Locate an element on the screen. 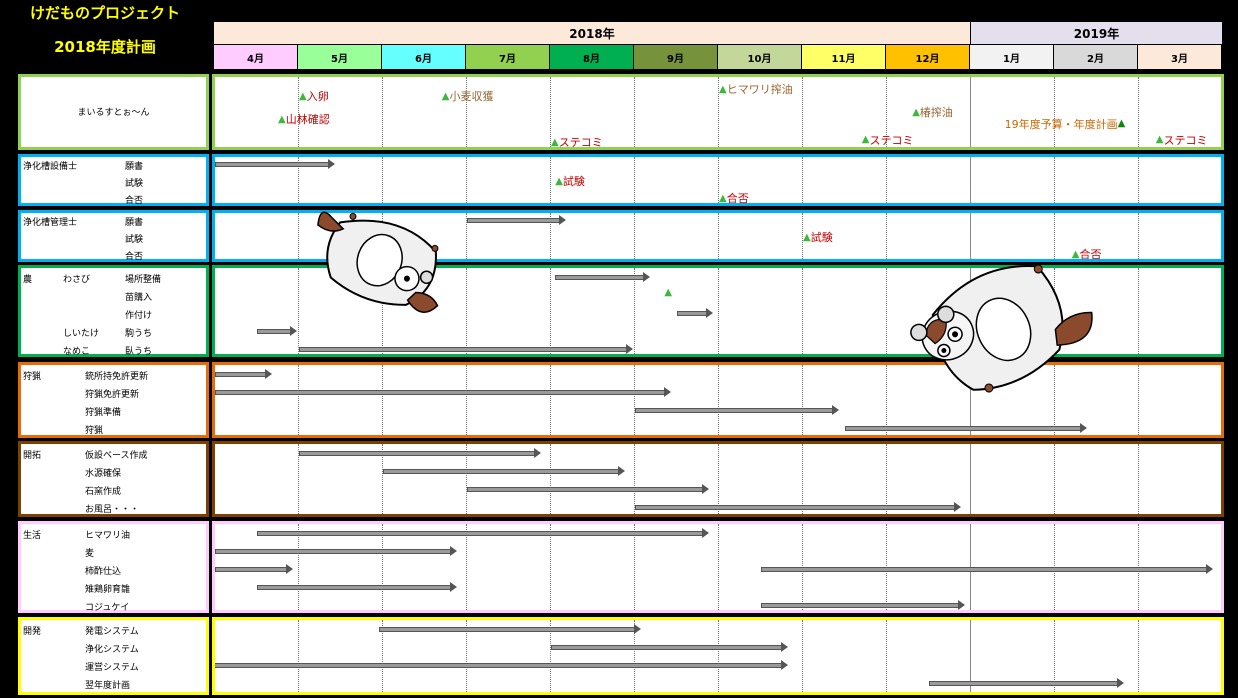 The width and height of the screenshot is (1238, 698). milestone-mailstone-2: ▲ 小麦収獲 is located at coordinates (468, 96).